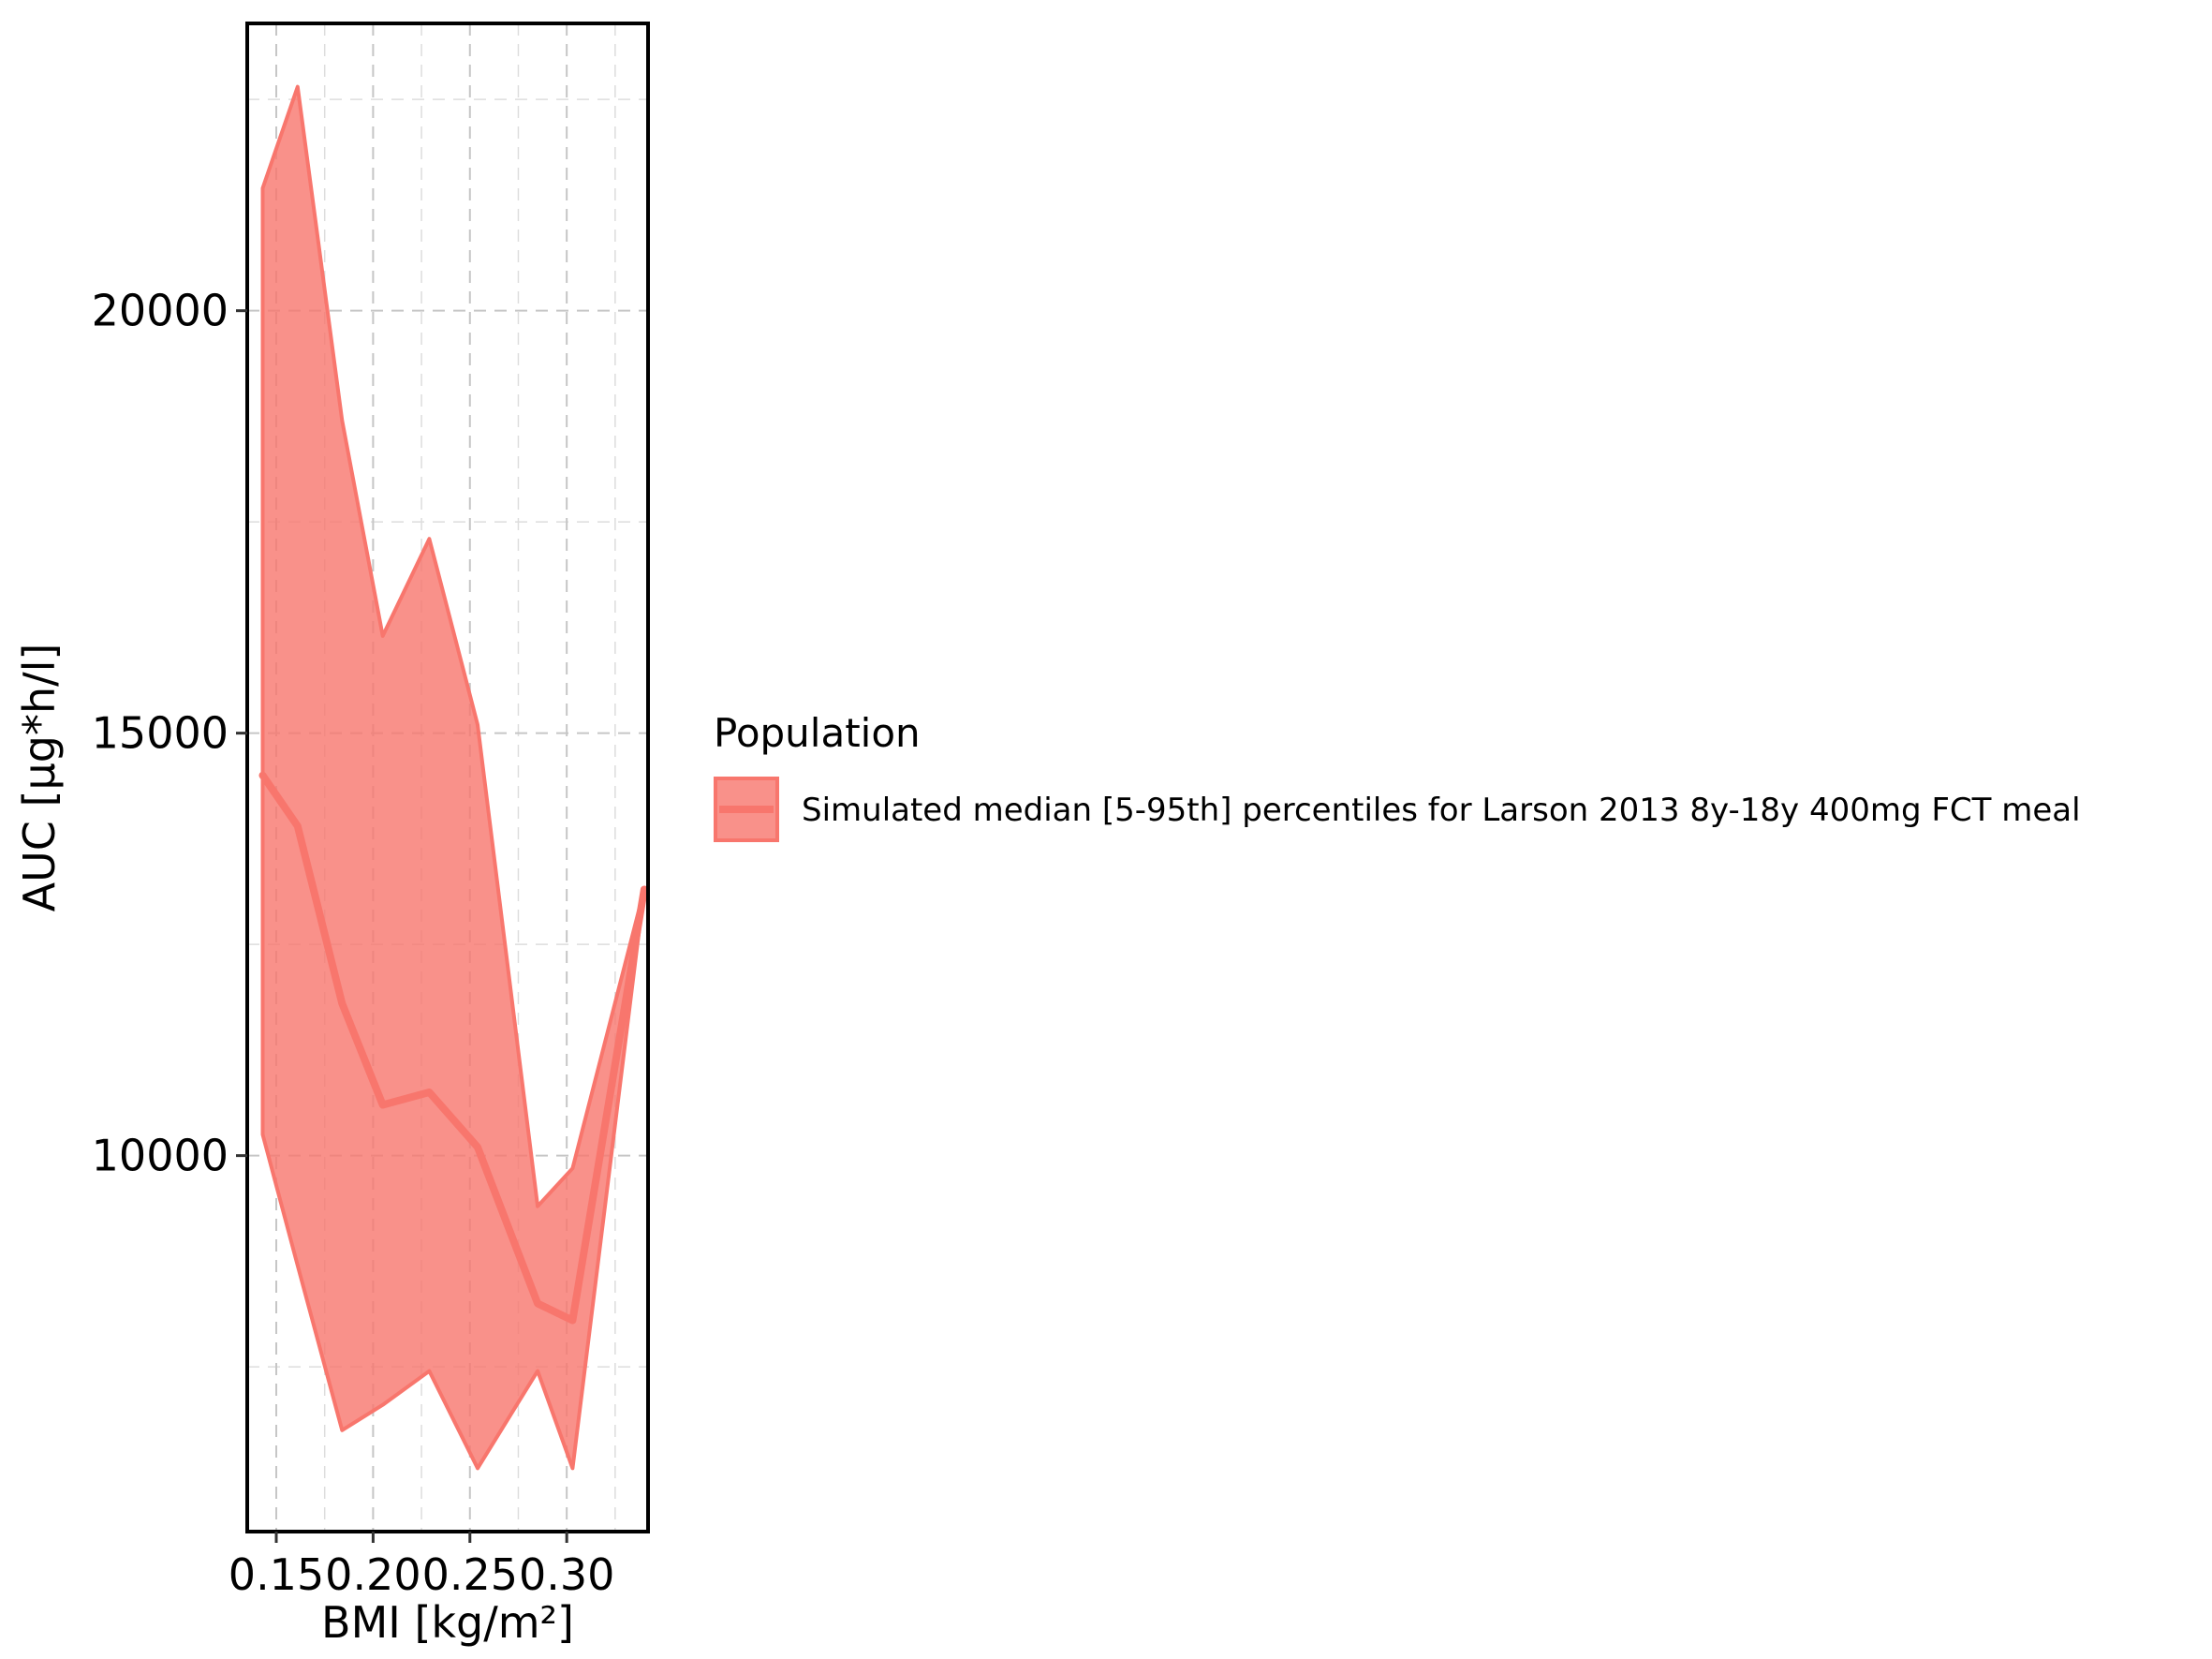 The width and height of the screenshot is (2212, 1659). I want to click on y-axis-title: AUC [µg*h/l], so click(39, 778).